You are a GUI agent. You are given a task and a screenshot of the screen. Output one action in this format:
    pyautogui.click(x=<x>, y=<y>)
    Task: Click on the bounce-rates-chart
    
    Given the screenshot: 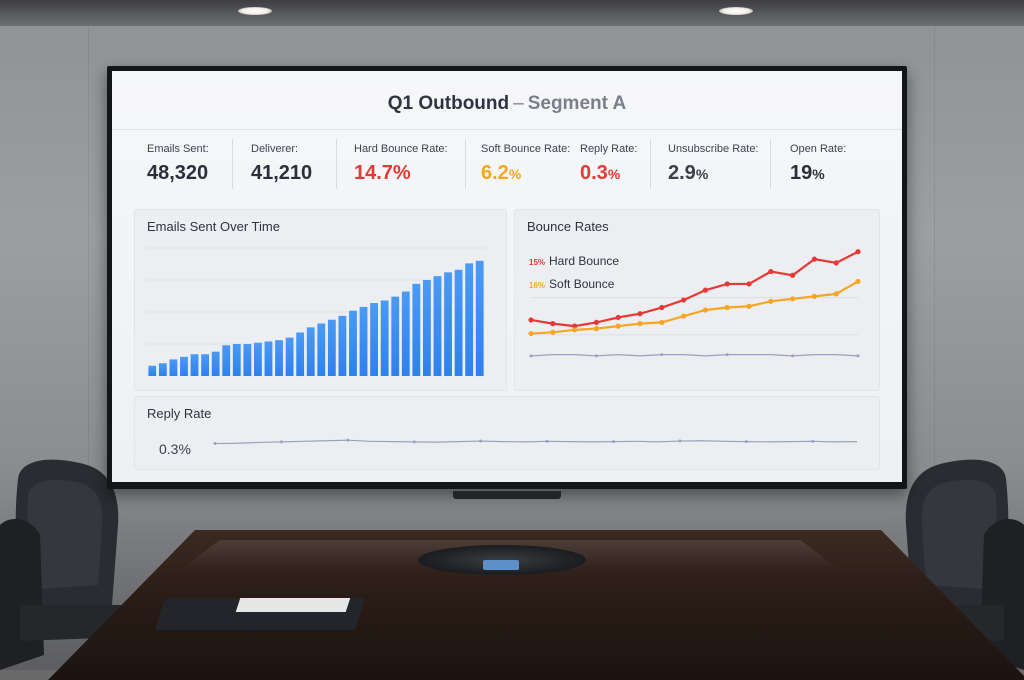 What is the action you would take?
    pyautogui.click(x=694, y=303)
    